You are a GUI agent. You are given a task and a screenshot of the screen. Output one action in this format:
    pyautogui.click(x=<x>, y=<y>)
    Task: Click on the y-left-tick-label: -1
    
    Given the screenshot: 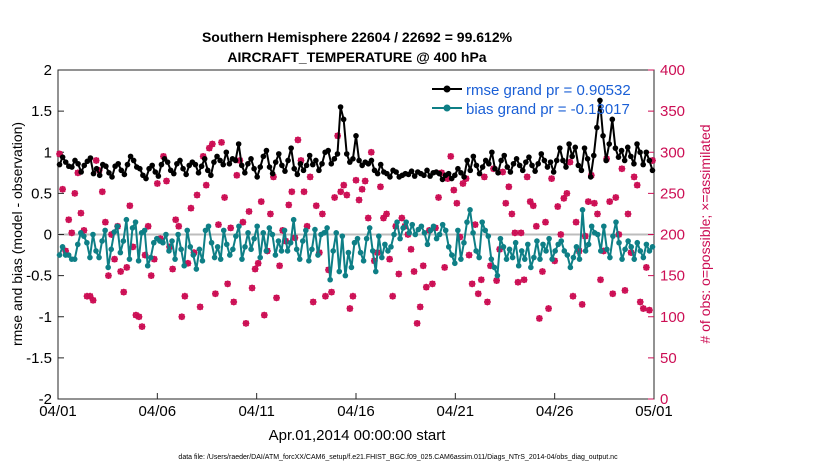 What is the action you would take?
    pyautogui.click(x=45, y=317)
    